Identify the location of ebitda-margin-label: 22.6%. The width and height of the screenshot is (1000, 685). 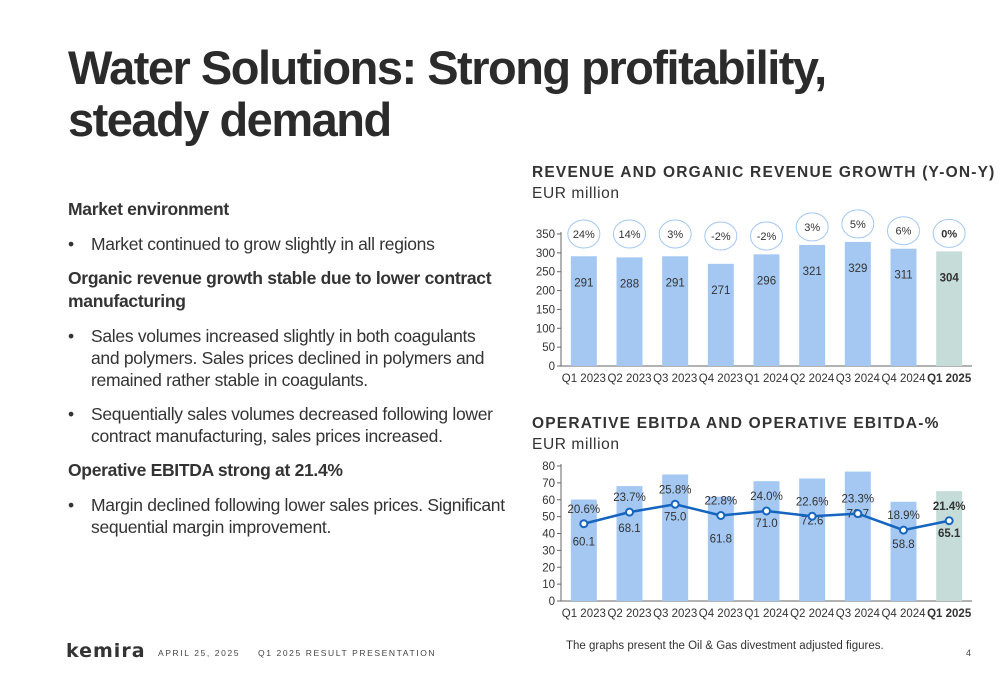
(812, 502).